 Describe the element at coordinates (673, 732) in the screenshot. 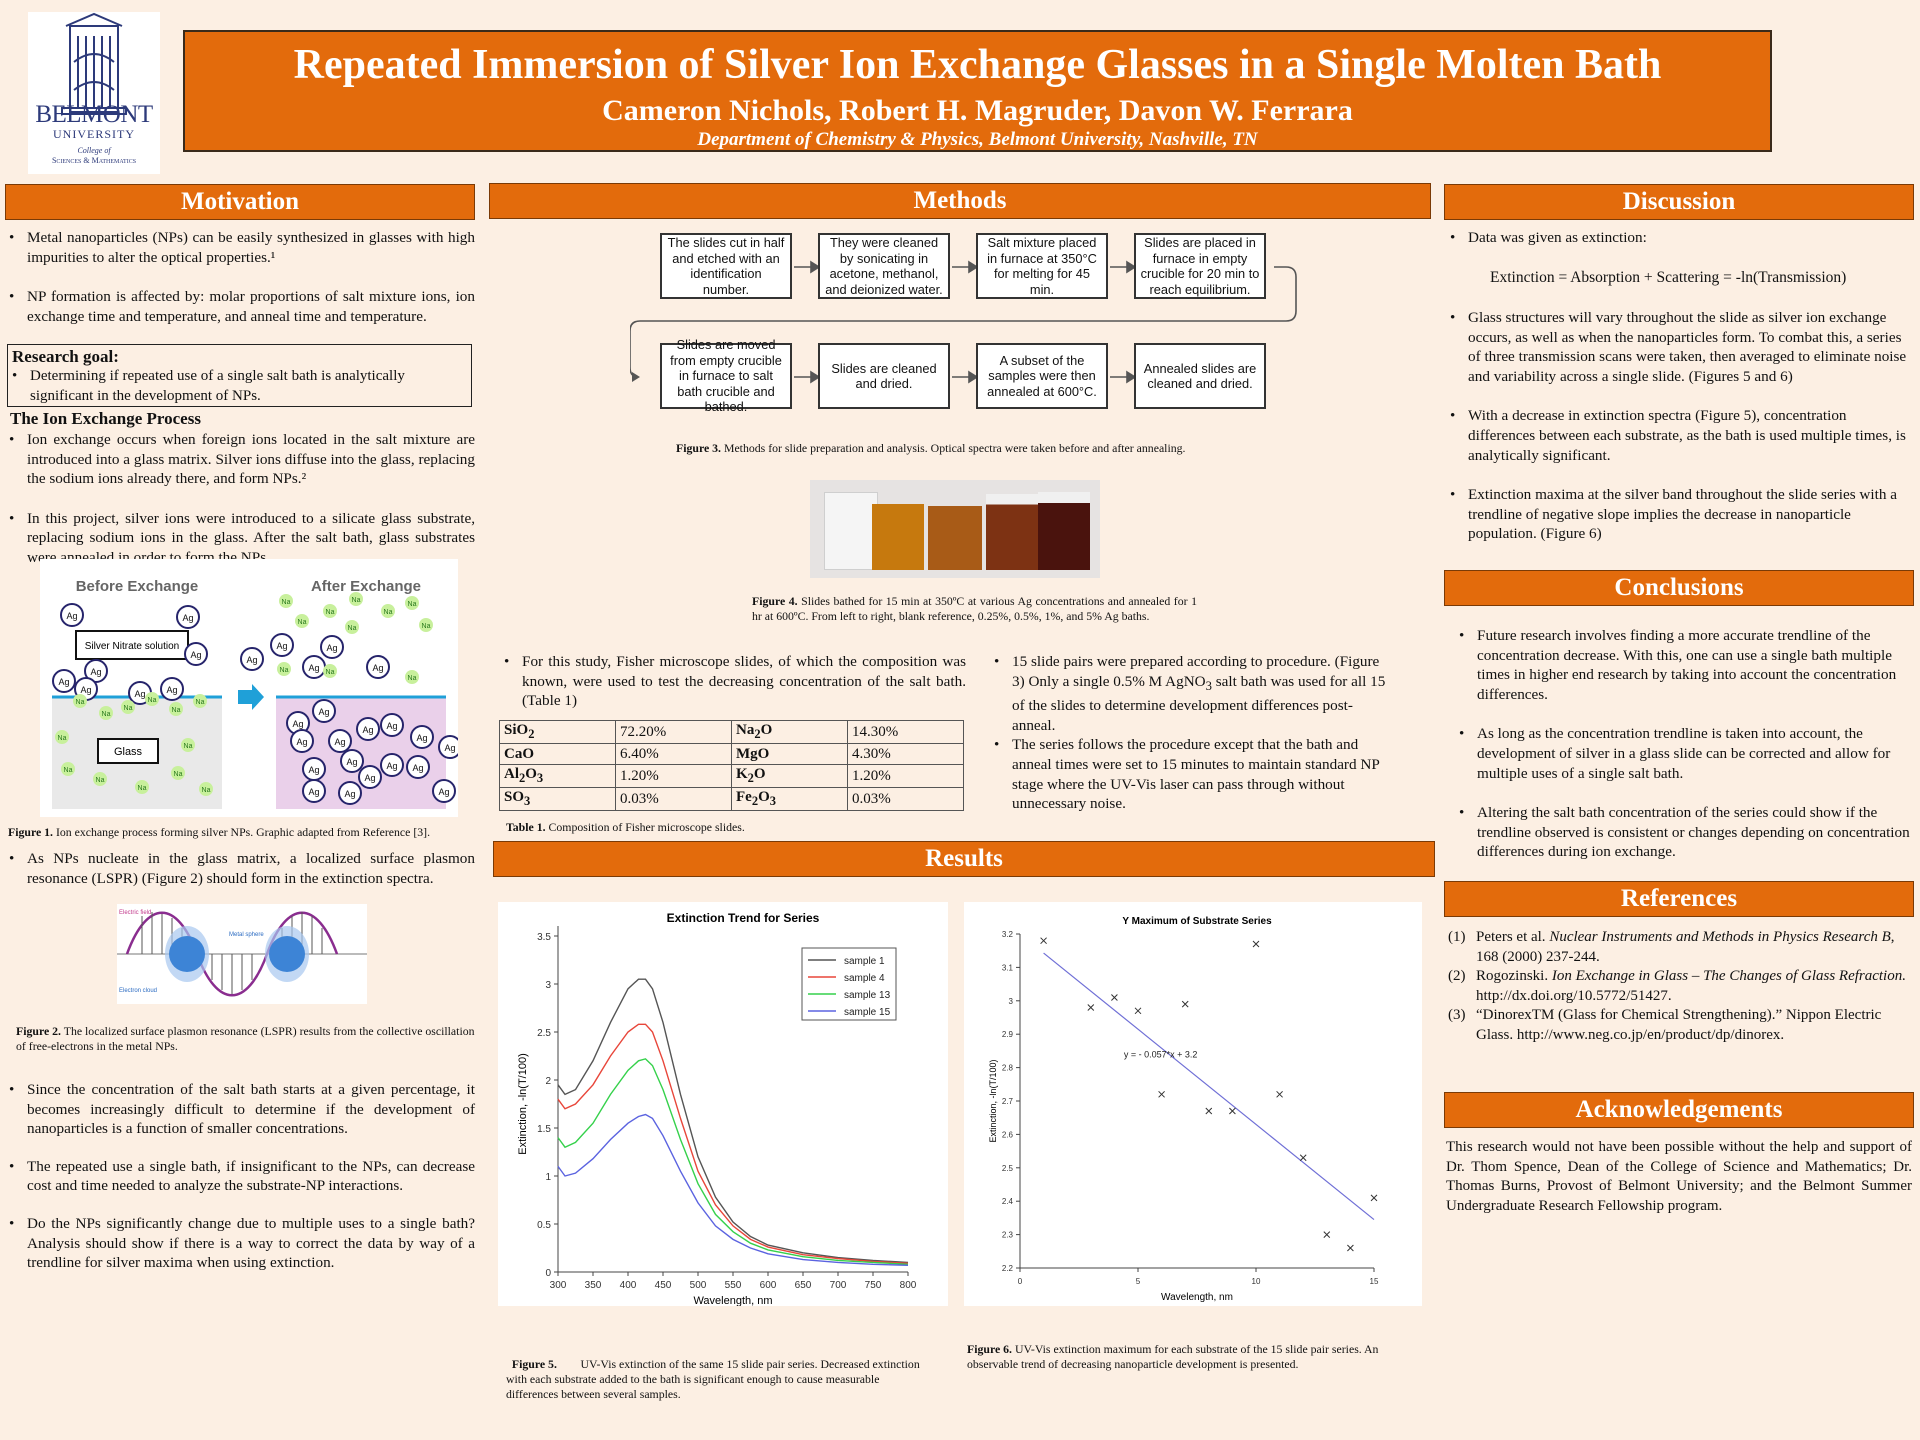

I see `table-cell: 72.20%` at that location.